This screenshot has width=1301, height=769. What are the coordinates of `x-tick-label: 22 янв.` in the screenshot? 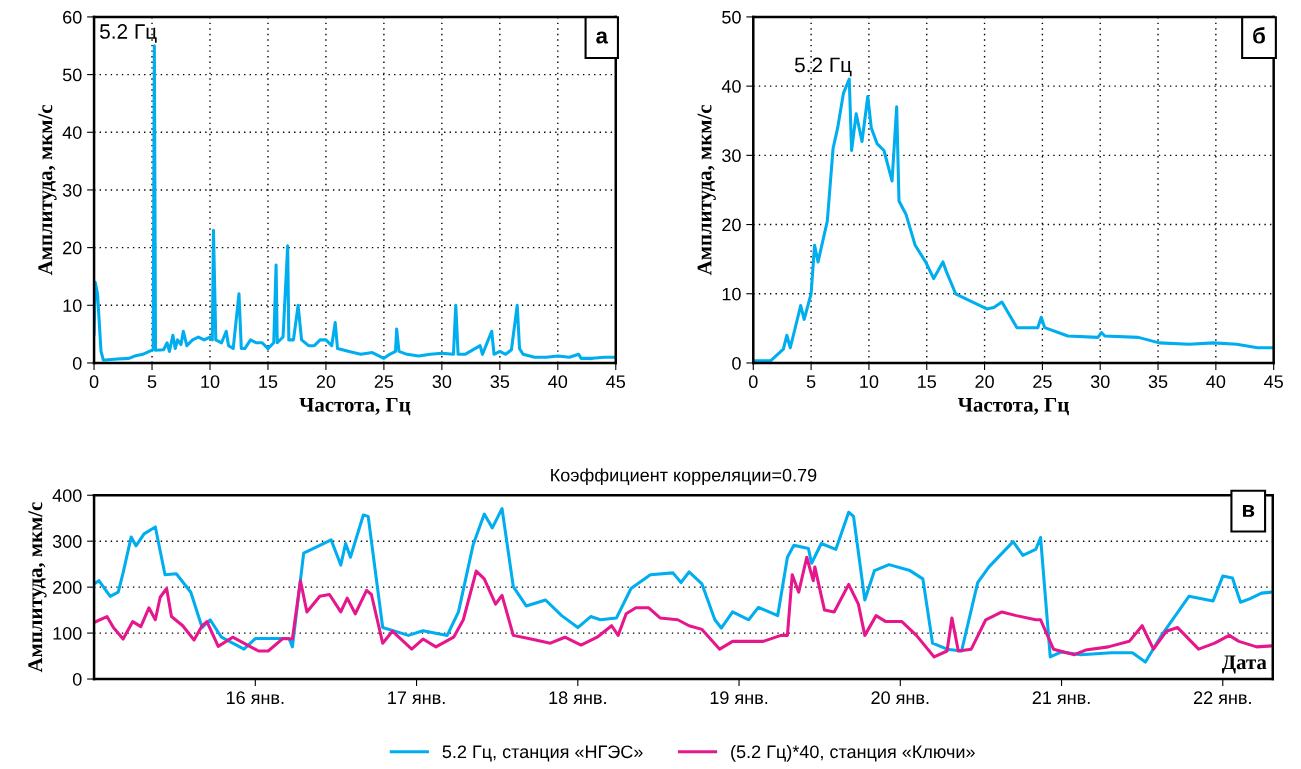 It's located at (1222, 697).